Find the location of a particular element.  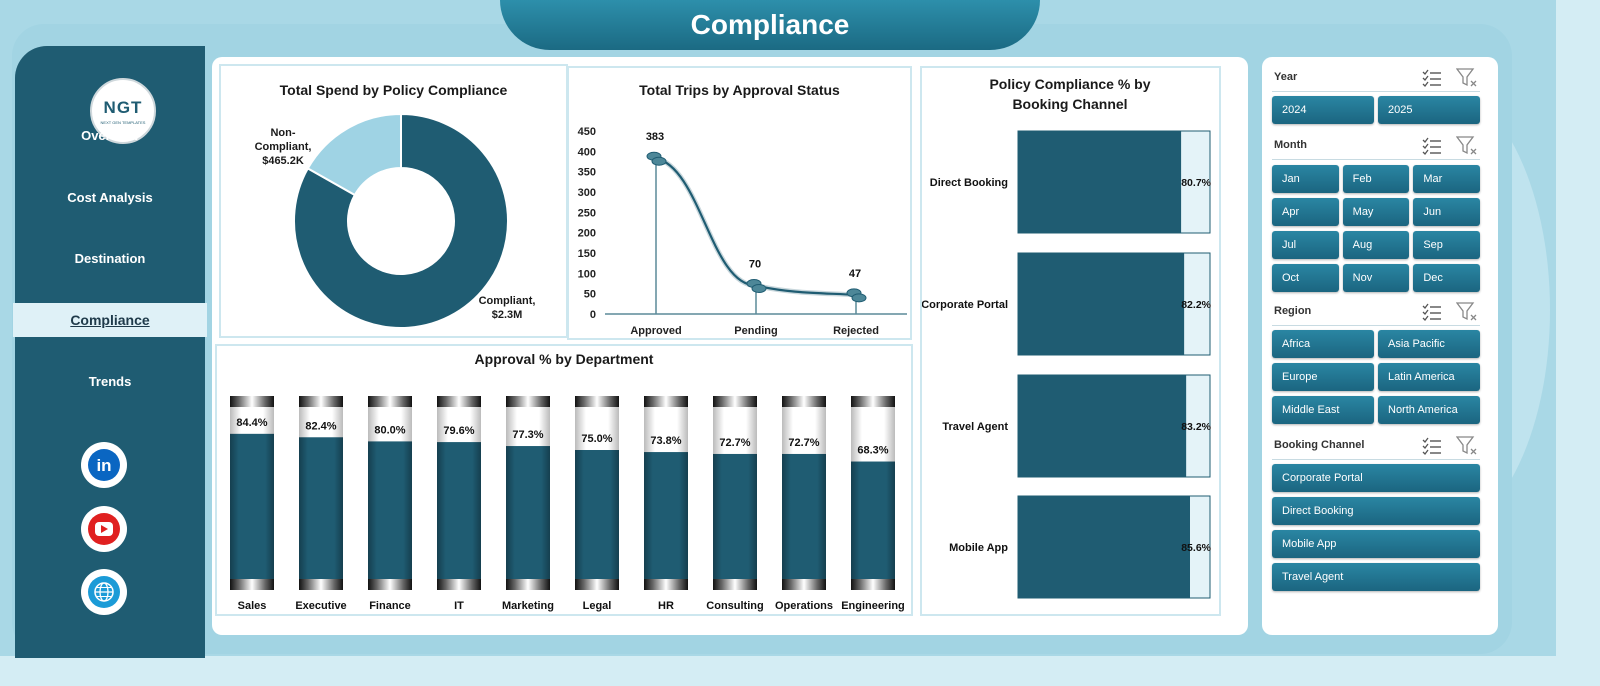

data-label: 73.8% is located at coordinates (665, 441).